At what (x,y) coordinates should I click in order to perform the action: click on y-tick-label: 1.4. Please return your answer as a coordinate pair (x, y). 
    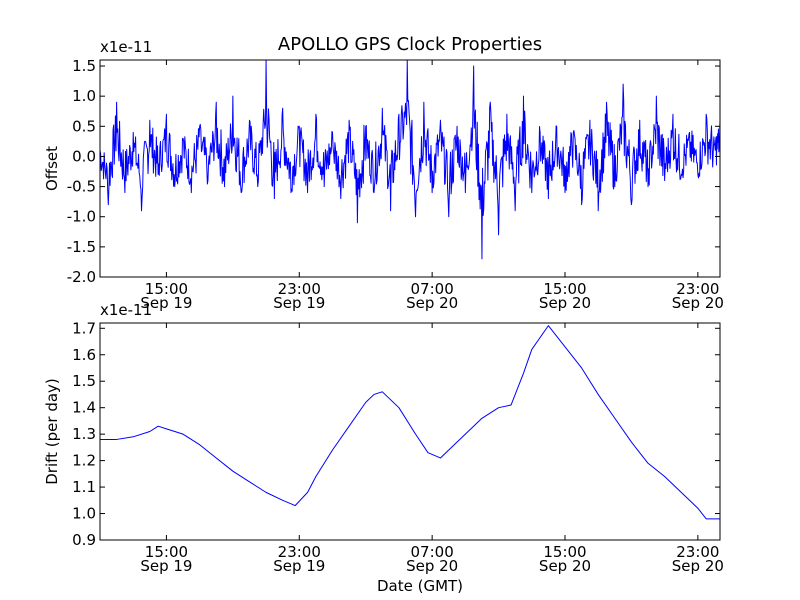
    Looking at the image, I should click on (84, 408).